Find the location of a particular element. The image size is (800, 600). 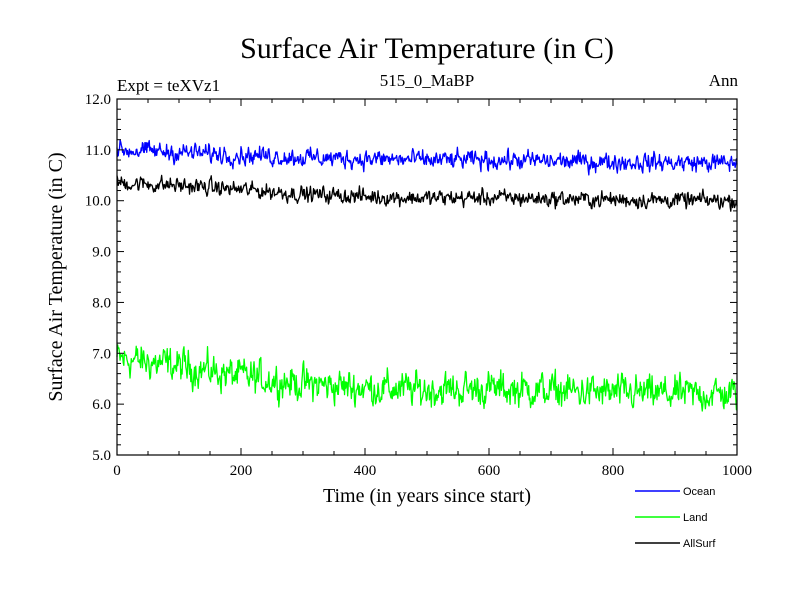

x-tick-label: 600 is located at coordinates (489, 471).